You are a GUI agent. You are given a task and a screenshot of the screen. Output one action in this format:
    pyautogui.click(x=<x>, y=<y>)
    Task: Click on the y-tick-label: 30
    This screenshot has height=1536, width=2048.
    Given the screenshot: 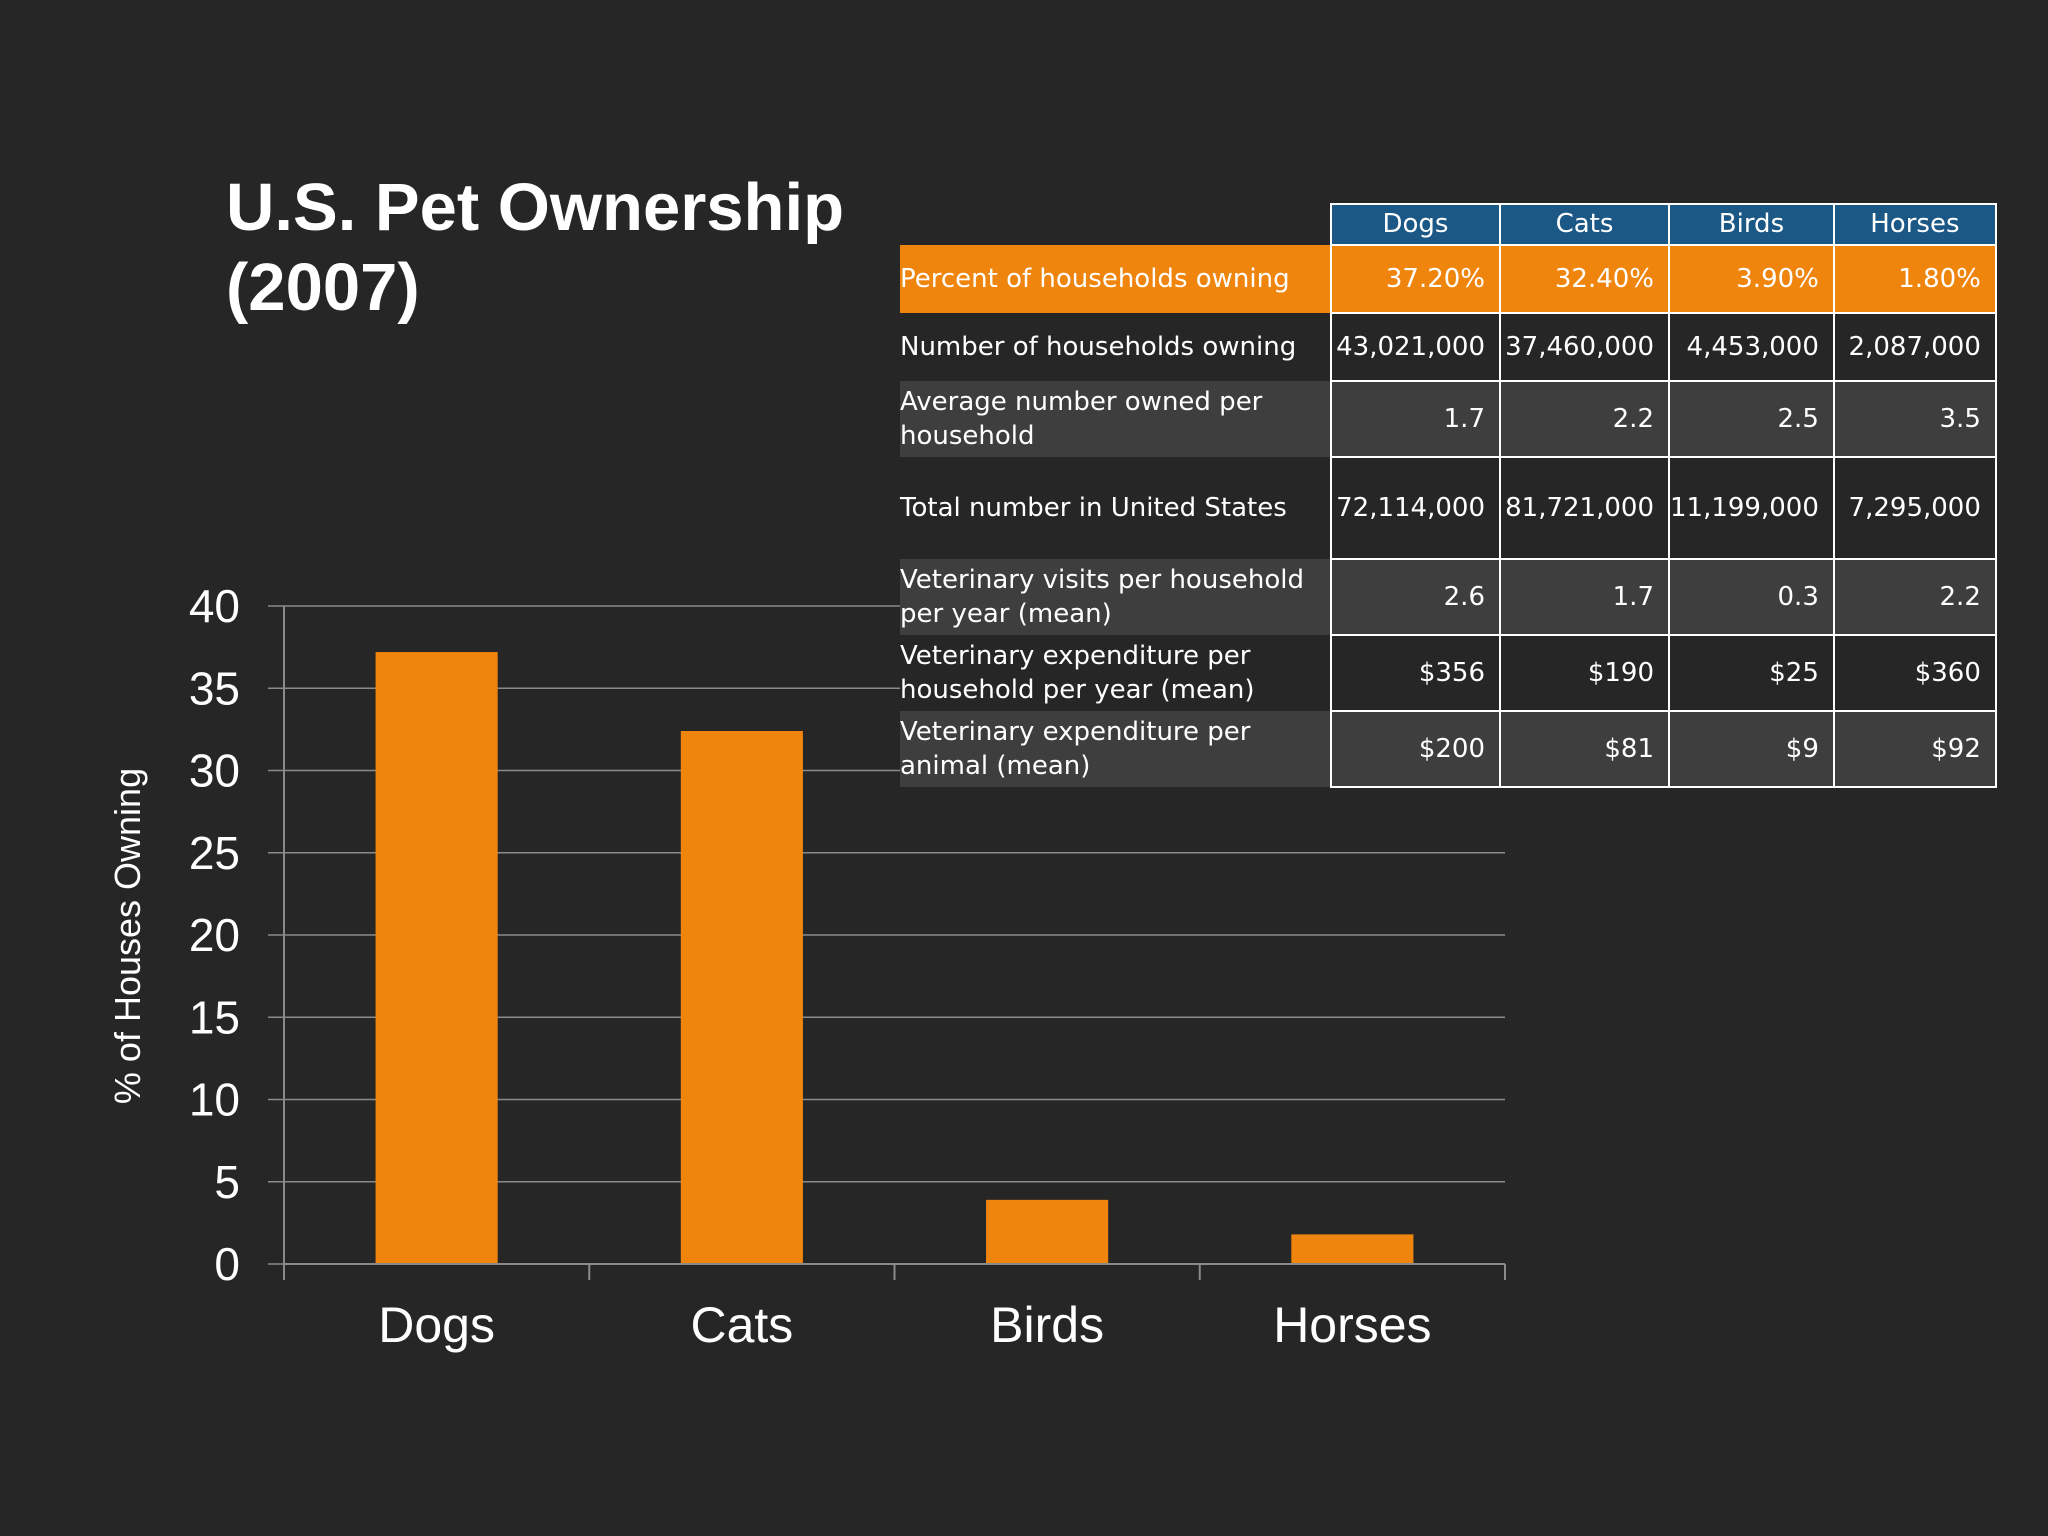 What is the action you would take?
    pyautogui.click(x=214, y=771)
    